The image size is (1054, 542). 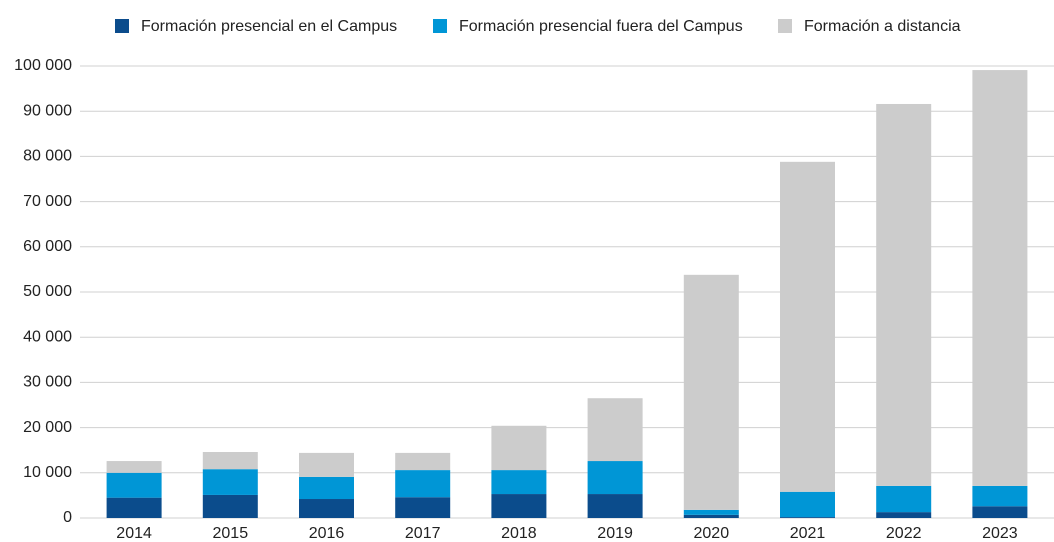 What do you see at coordinates (47, 336) in the screenshot?
I see `y-tick-label: 40 000` at bounding box center [47, 336].